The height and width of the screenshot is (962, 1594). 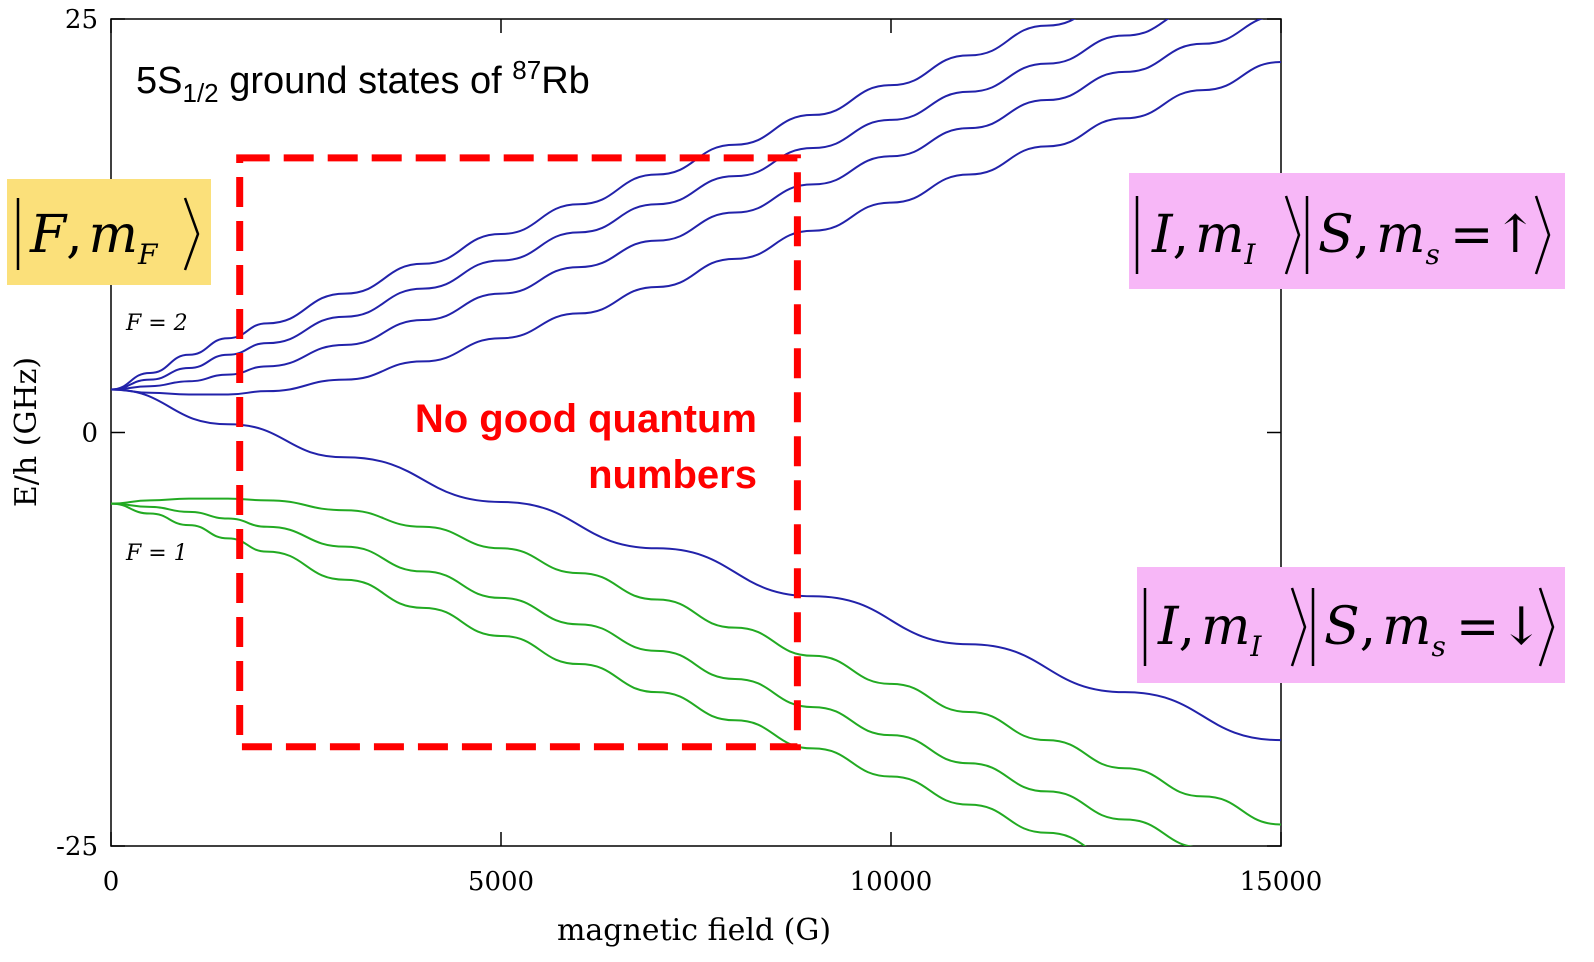 What do you see at coordinates (1281, 882) in the screenshot?
I see `x-tick-label: 15000` at bounding box center [1281, 882].